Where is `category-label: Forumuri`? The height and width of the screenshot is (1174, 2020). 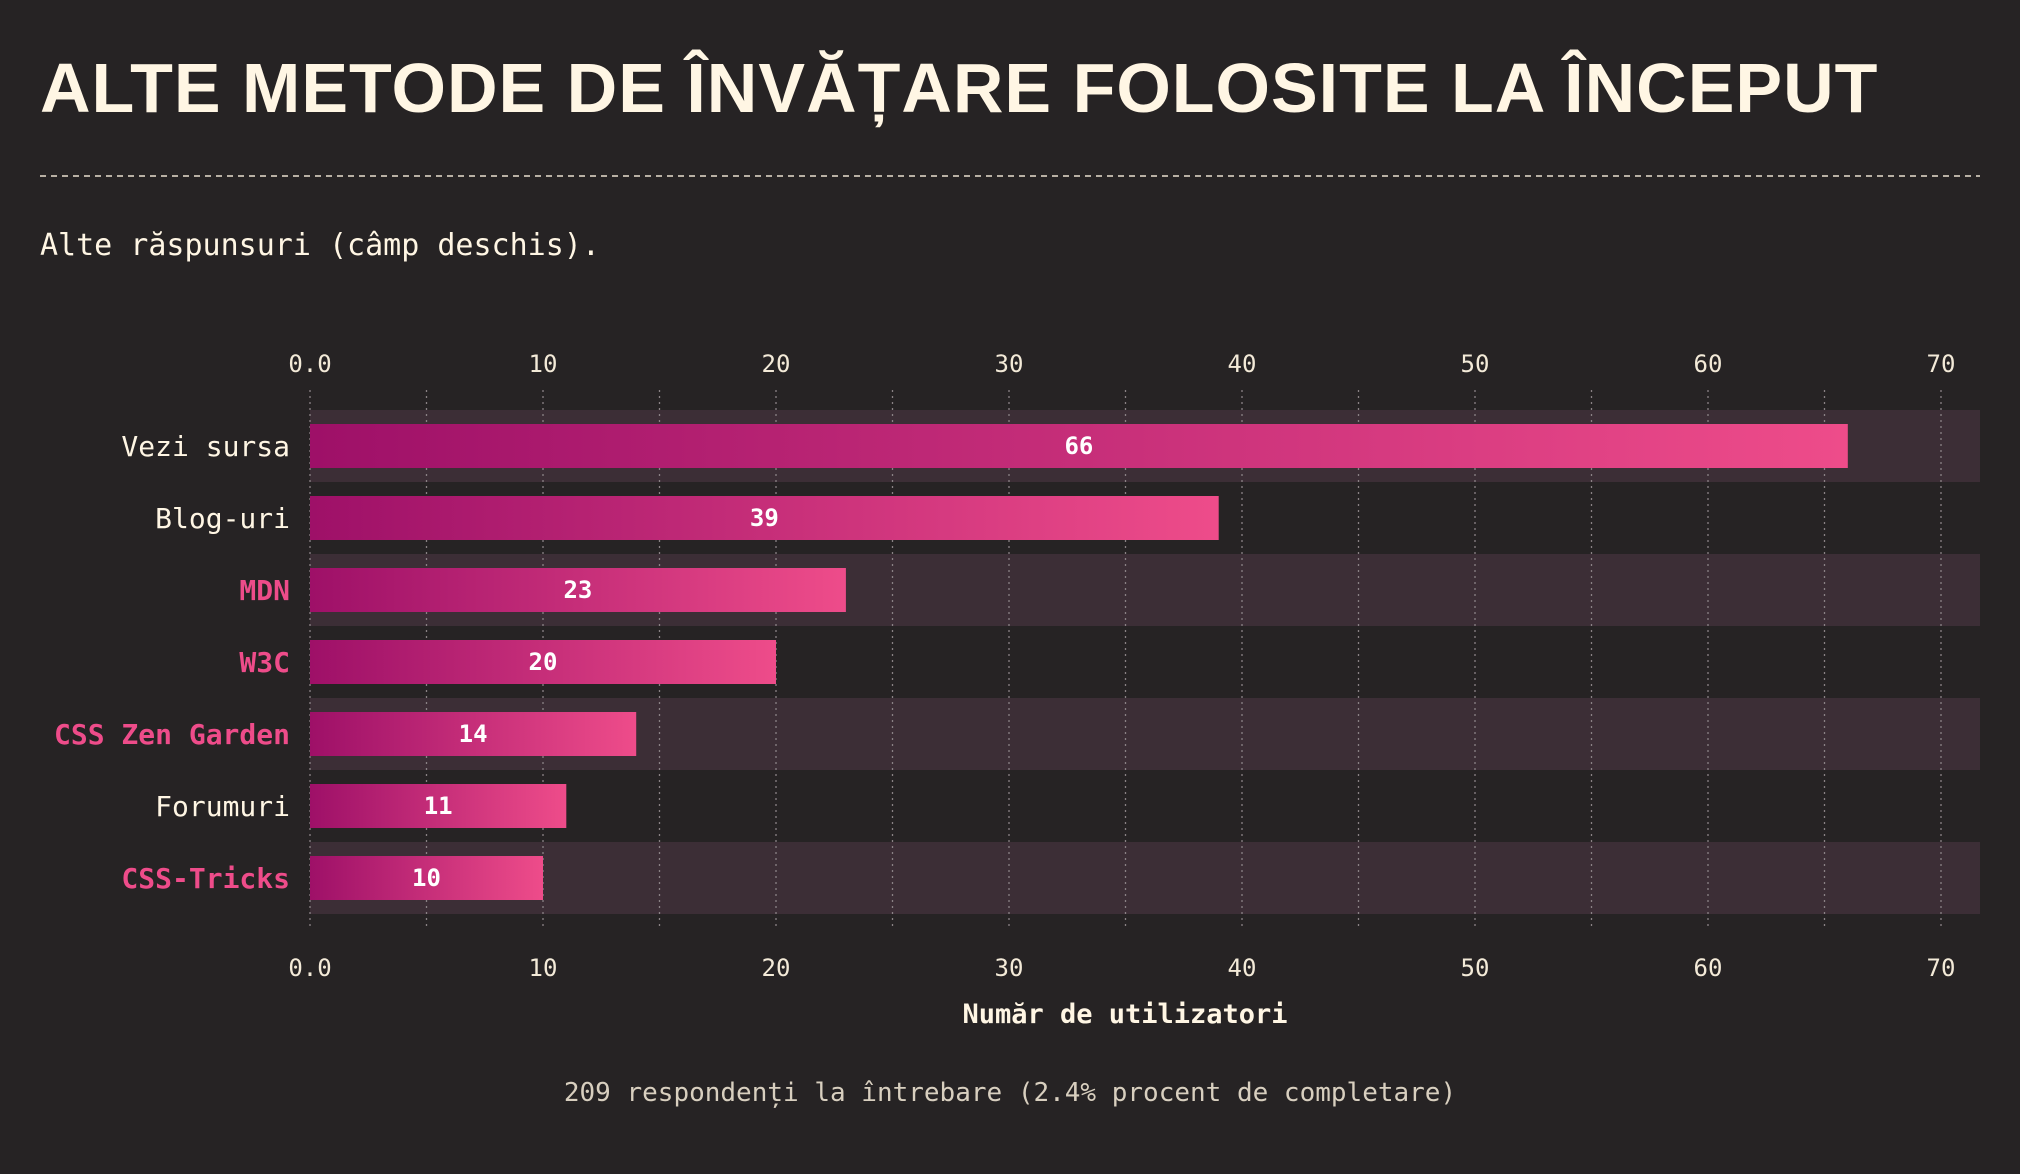
category-label: Forumuri is located at coordinates (222, 806).